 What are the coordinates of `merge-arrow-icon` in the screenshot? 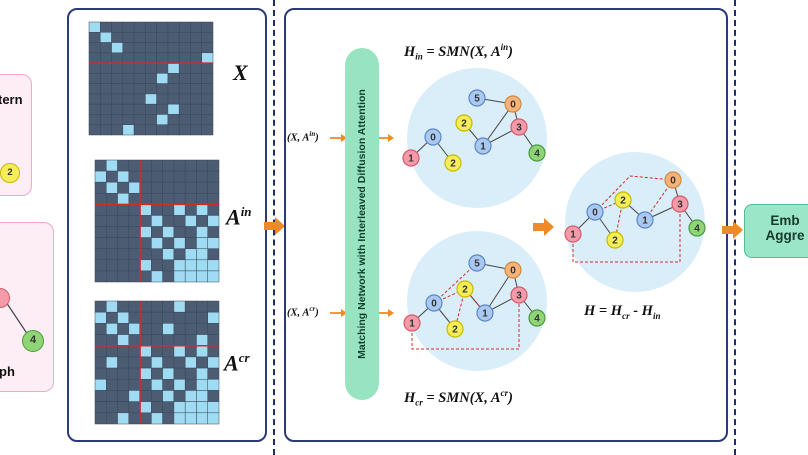 It's located at (543, 227).